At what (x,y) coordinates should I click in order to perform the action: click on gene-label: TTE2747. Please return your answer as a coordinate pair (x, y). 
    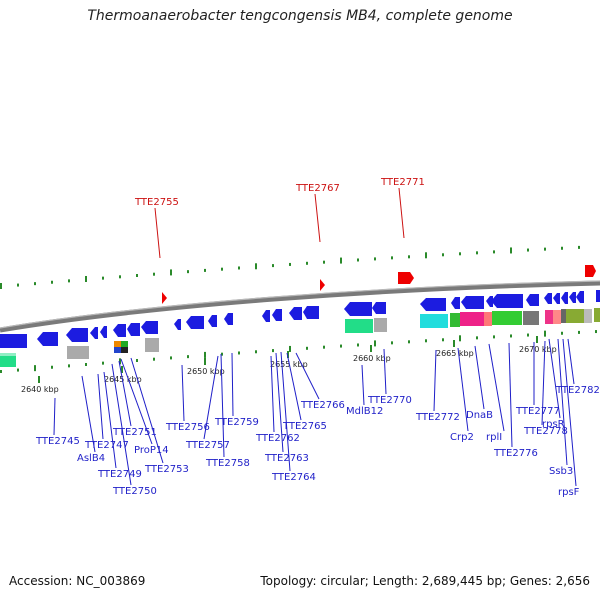
    Looking at the image, I should click on (106, 445).